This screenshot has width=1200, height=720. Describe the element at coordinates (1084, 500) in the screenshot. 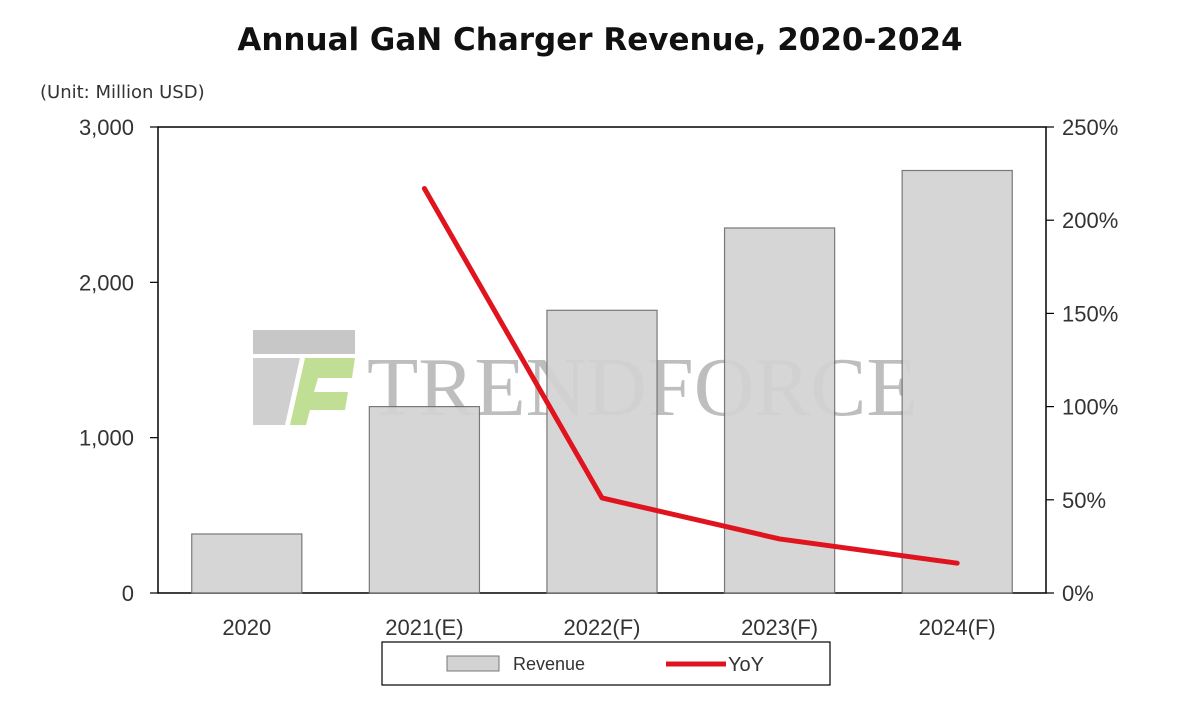

I see `y-right-tick-label-1: 50%` at that location.